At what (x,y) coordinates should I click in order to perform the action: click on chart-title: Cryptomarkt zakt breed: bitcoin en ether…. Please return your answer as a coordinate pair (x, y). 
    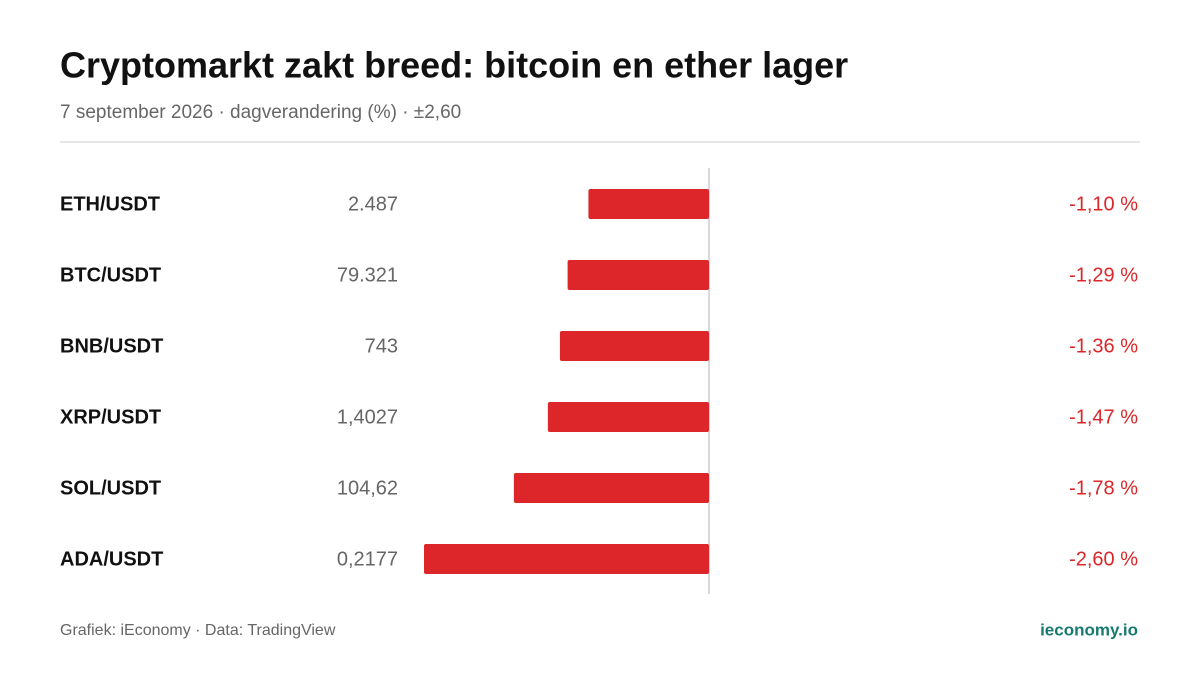
    Looking at the image, I should click on (454, 65).